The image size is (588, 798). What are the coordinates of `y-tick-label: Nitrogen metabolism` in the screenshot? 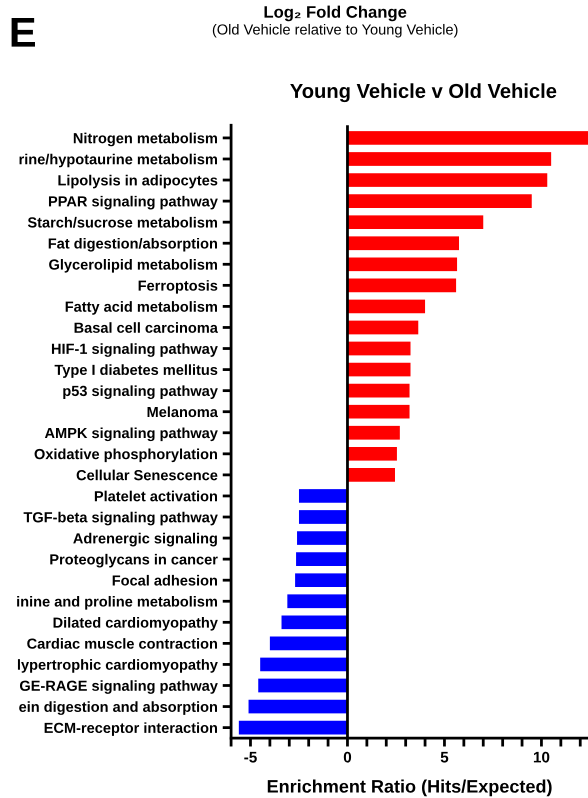 It's located at (145, 139).